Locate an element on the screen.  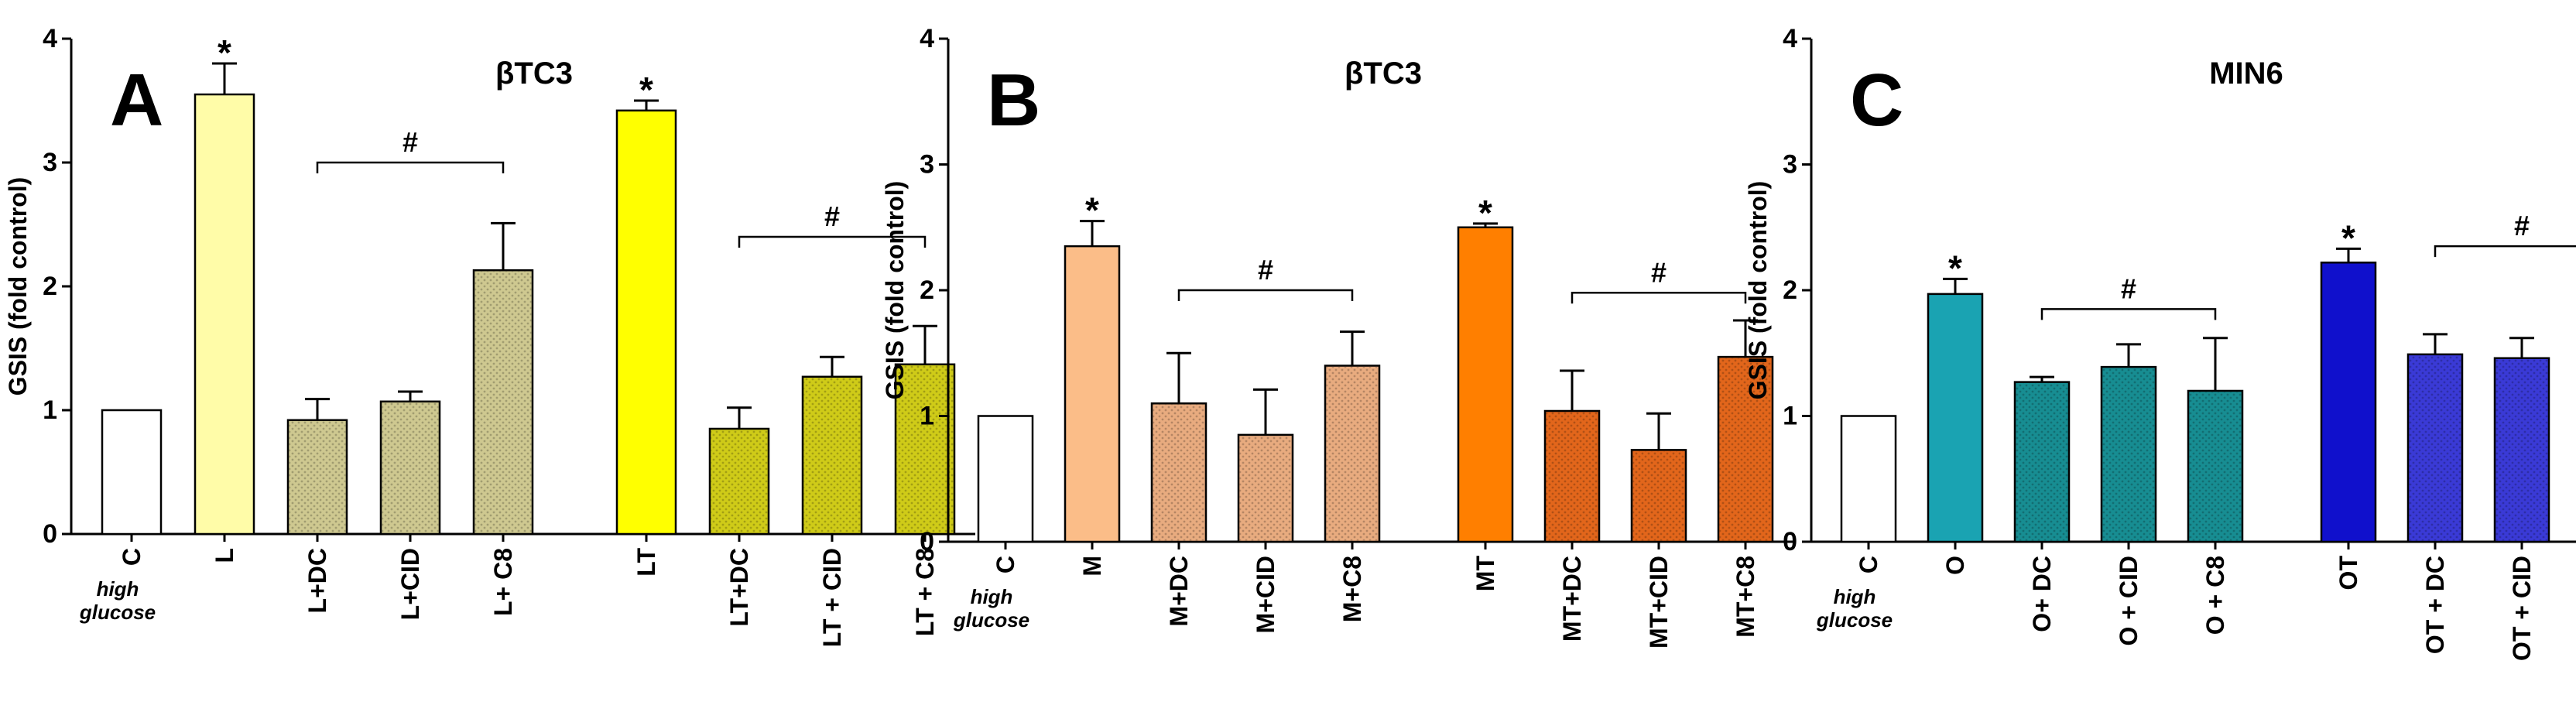
x-tick-label: L+CID is located at coordinates (410, 584).